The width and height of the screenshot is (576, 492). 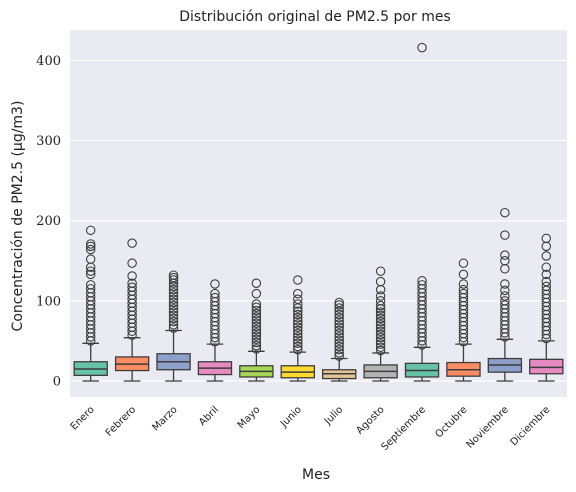 I want to click on y-tick-label: 200, so click(x=48, y=221).